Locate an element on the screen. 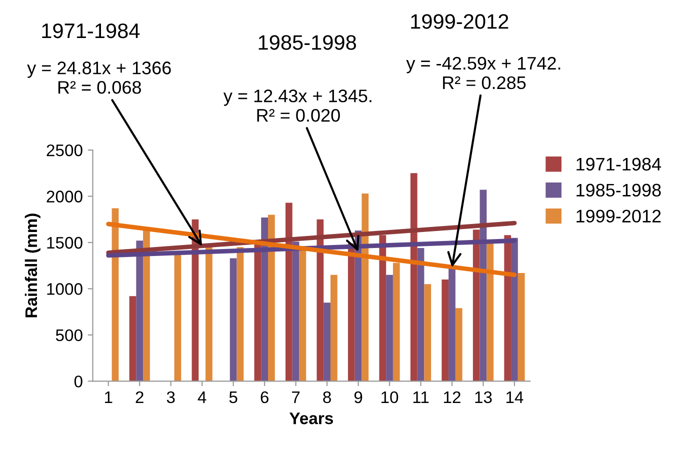 Image resolution: width=677 pixels, height=466 pixels. text: 1985-1998 is located at coordinates (307, 42).